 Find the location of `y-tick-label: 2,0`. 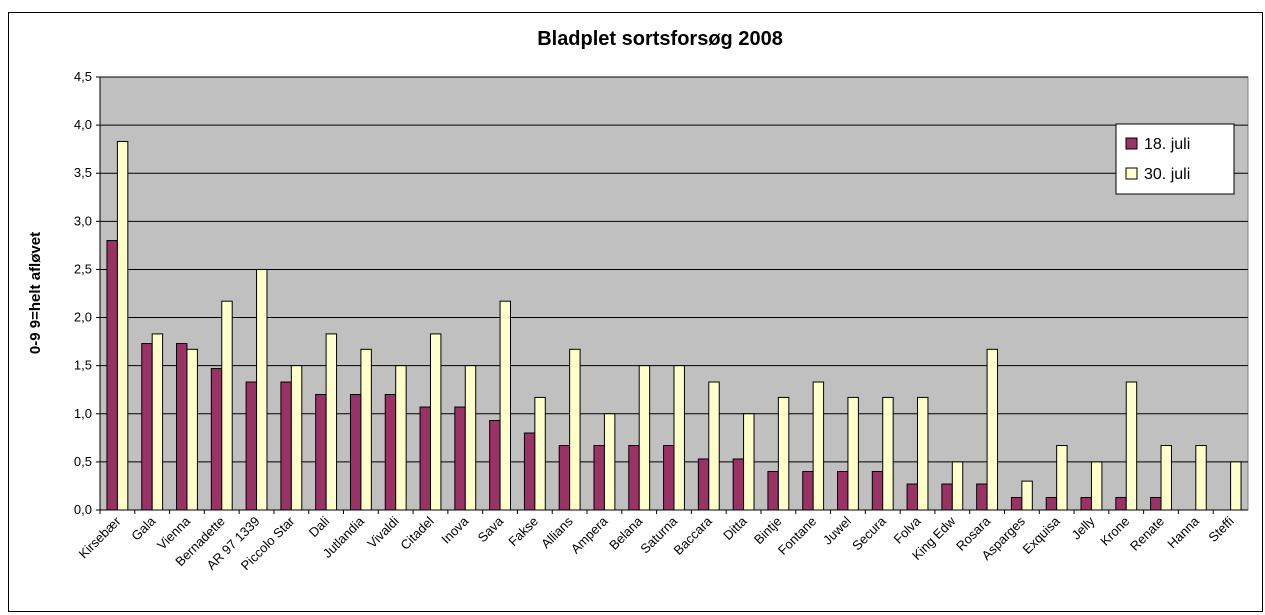

y-tick-label: 2,0 is located at coordinates (83, 317).